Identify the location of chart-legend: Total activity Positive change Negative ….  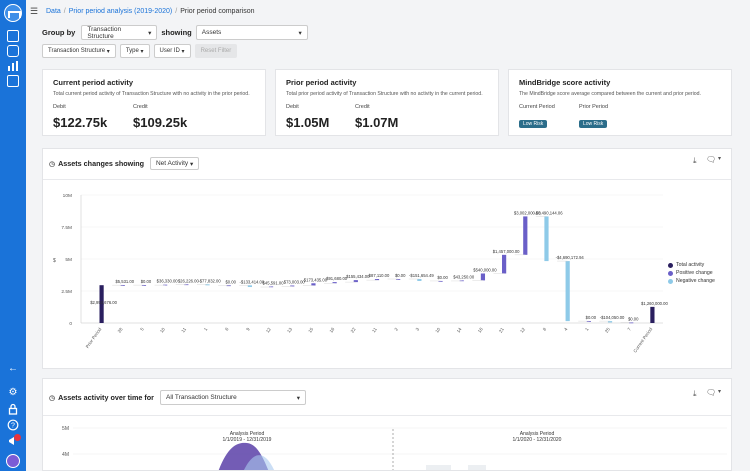
(691, 274).